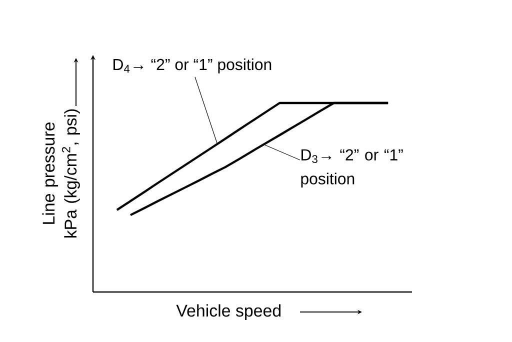  Describe the element at coordinates (352, 168) in the screenshot. I see `annotation: D$_{3}$→ “2” or “1” position` at that location.